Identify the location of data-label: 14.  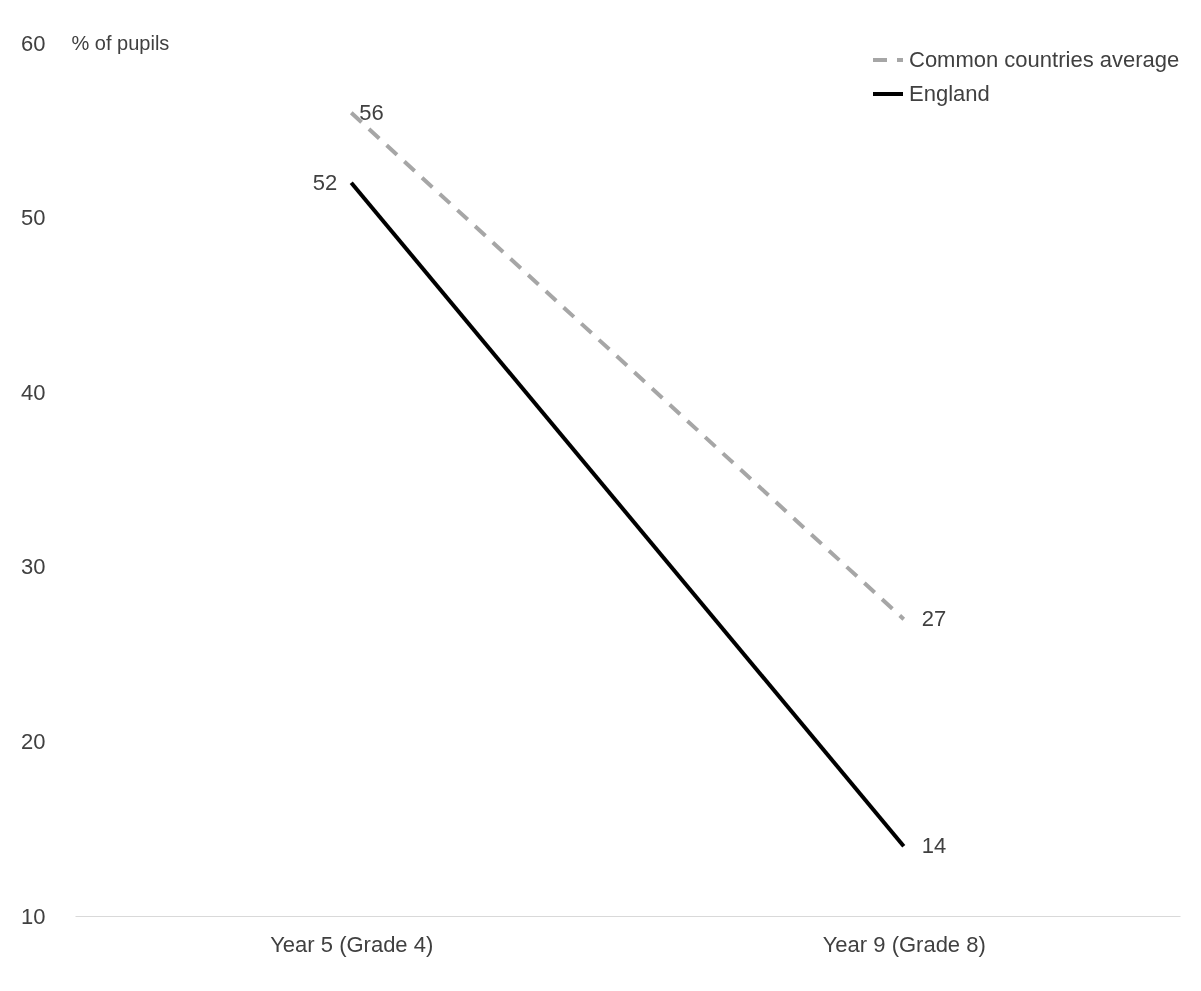
(934, 846).